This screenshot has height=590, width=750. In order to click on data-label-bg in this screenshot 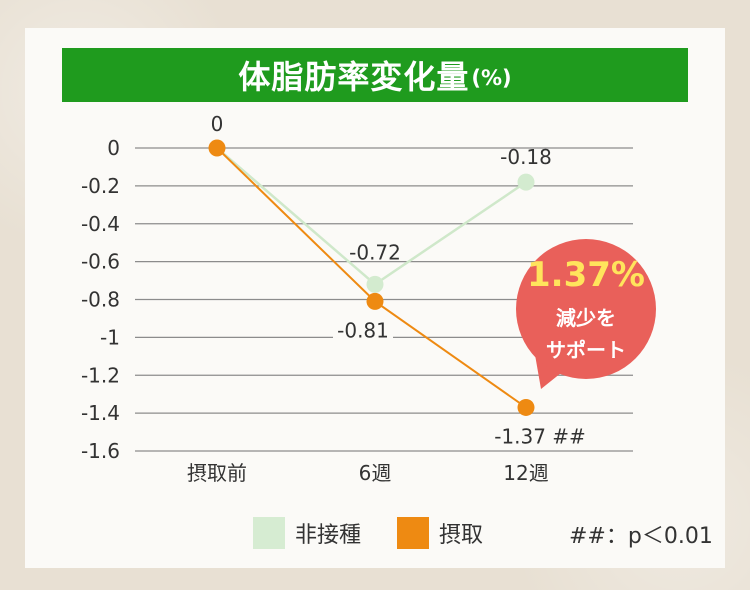, I will do `click(363, 331)`.